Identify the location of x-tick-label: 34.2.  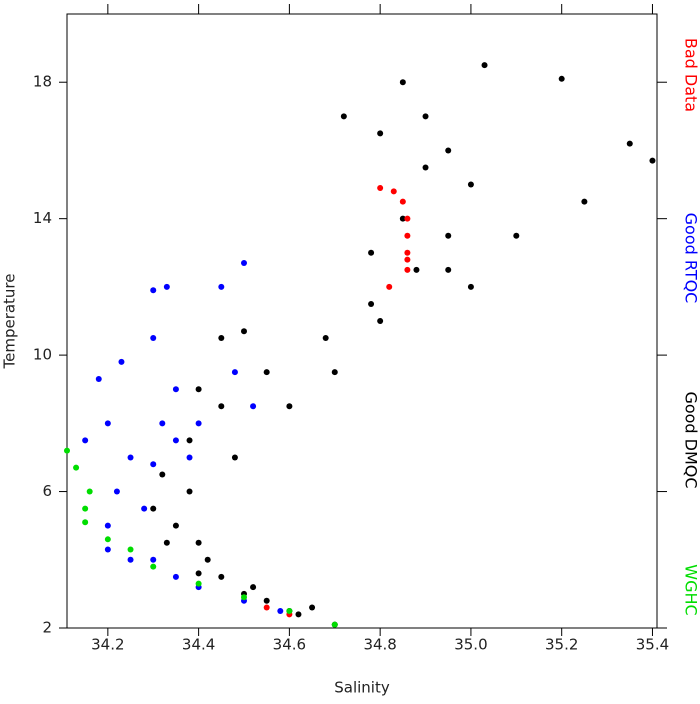
(107, 645).